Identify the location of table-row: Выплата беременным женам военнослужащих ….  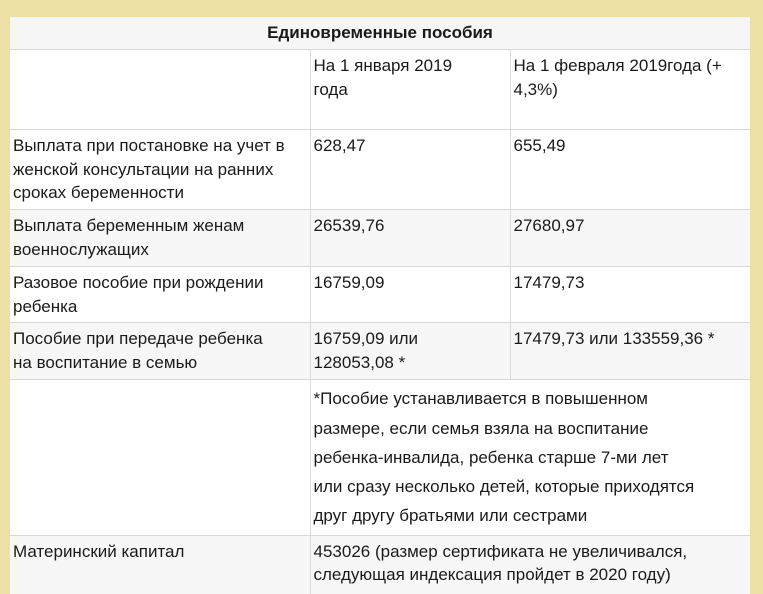
(380, 238).